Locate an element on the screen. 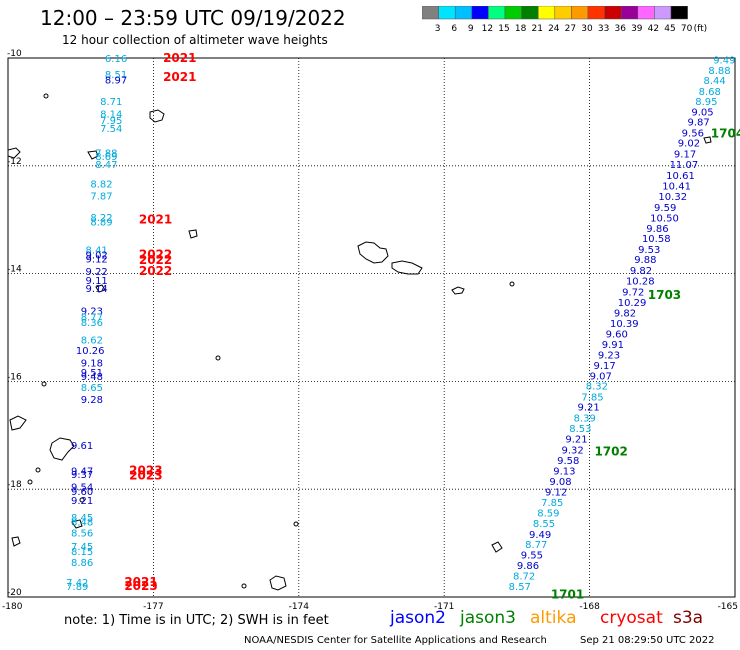 The image size is (740, 650). swh-value: 9.86 is located at coordinates (657, 229).